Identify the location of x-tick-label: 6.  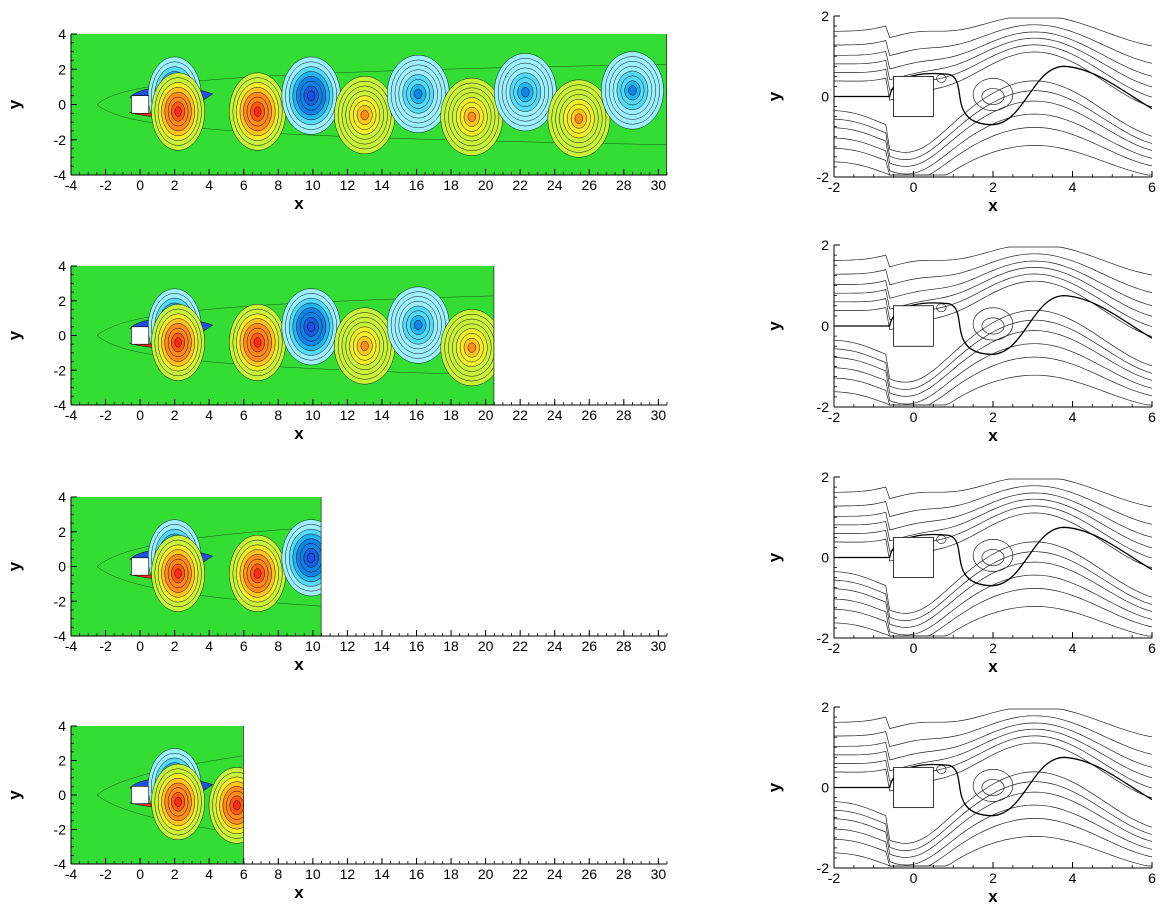
(1152, 187).